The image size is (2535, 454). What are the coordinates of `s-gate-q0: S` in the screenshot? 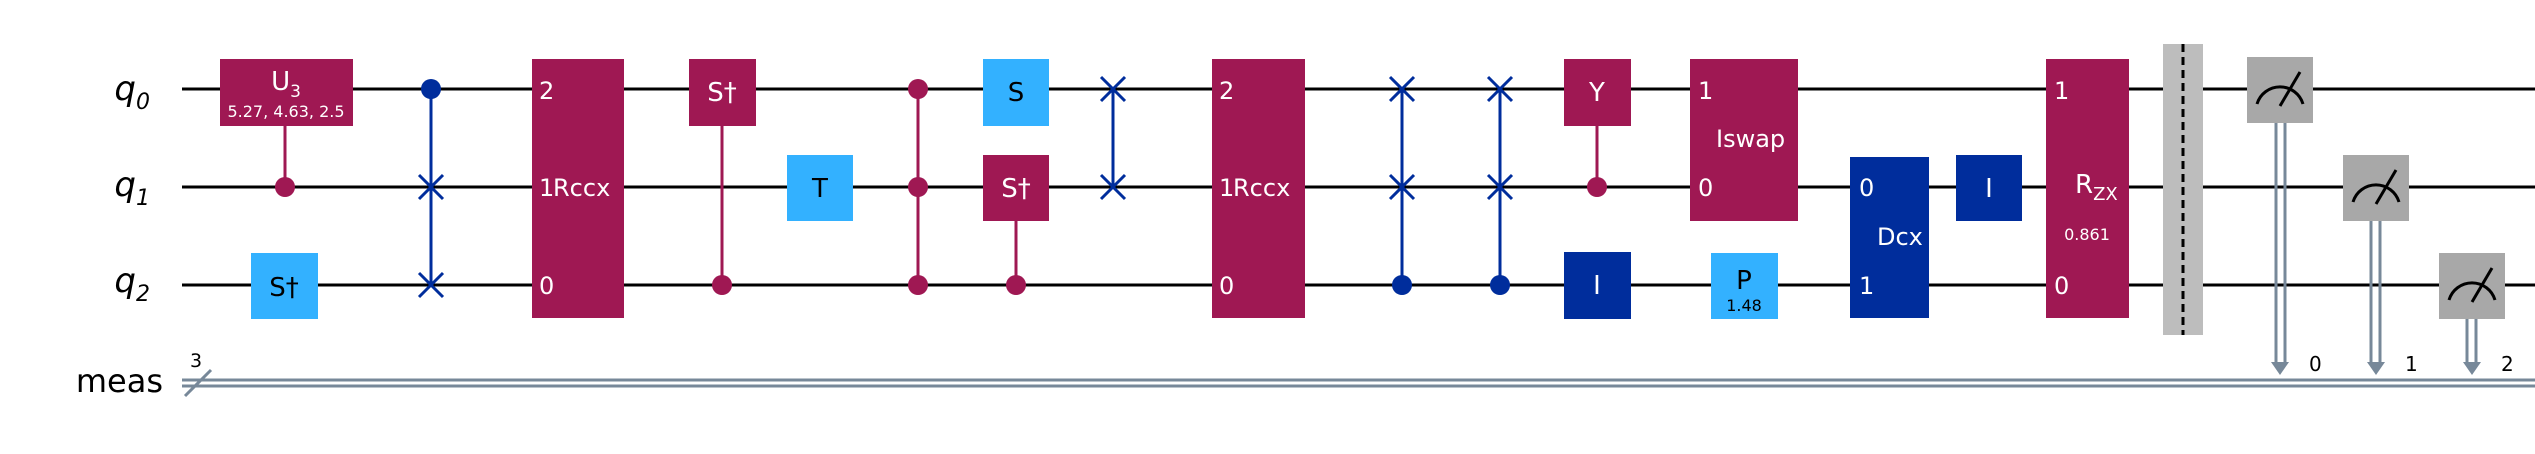 It's located at (1016, 92).